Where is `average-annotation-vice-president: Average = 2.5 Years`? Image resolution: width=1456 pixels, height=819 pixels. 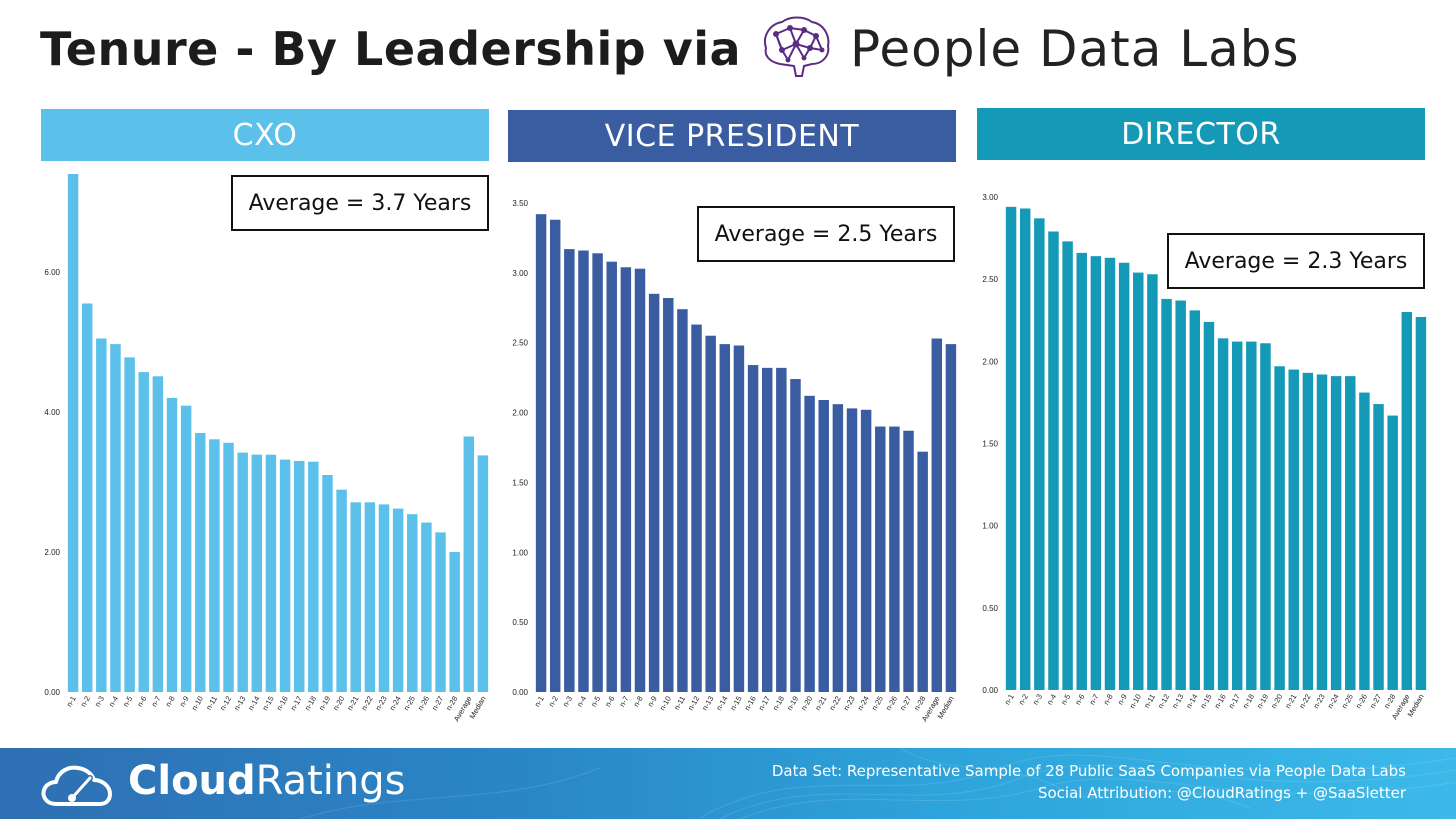
average-annotation-vice-president: Average = 2.5 Years is located at coordinates (826, 234).